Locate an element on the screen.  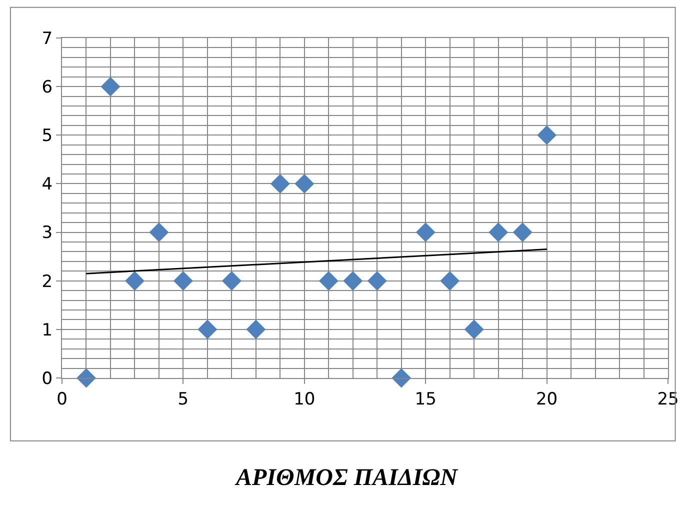
y-tick-label: 7 is located at coordinates (47, 38).